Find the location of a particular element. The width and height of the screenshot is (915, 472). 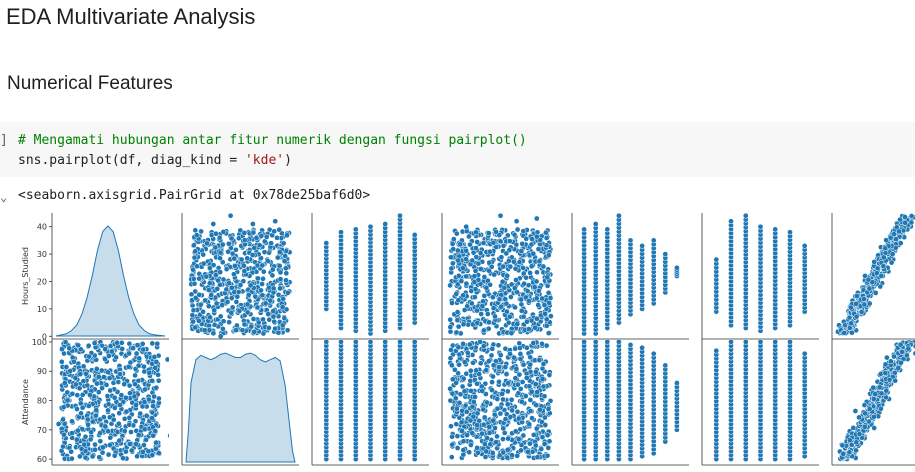

y-tick-label: 10 is located at coordinates (42, 309).